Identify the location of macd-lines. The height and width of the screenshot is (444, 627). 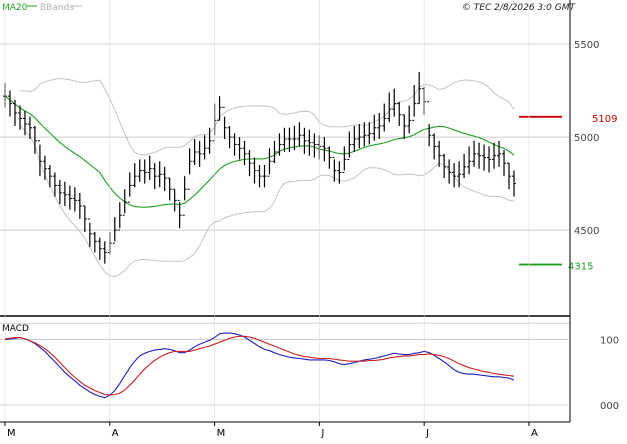
(259, 365).